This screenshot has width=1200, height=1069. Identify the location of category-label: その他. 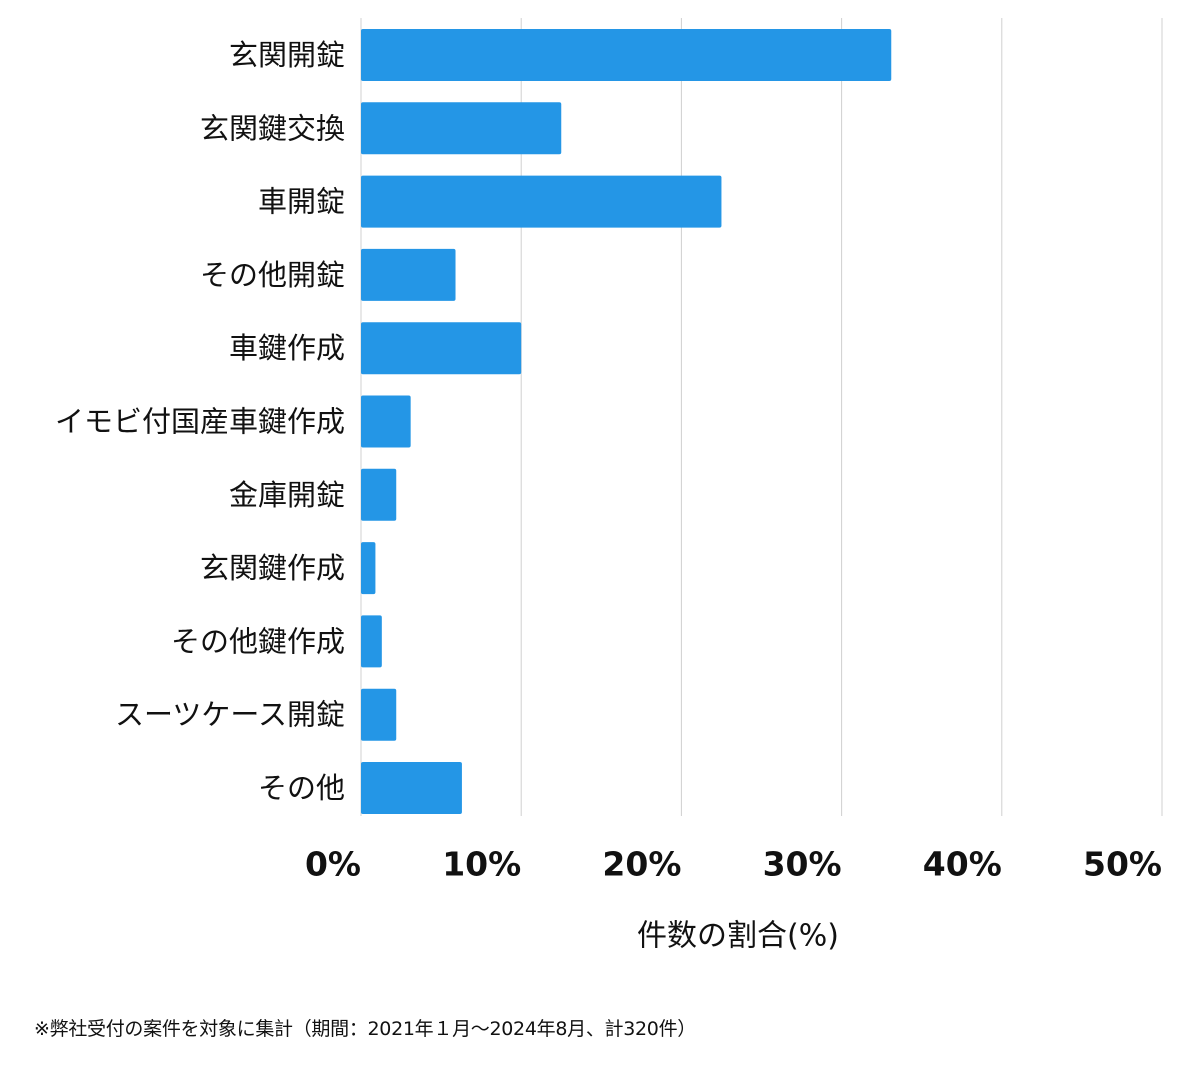
(301, 788).